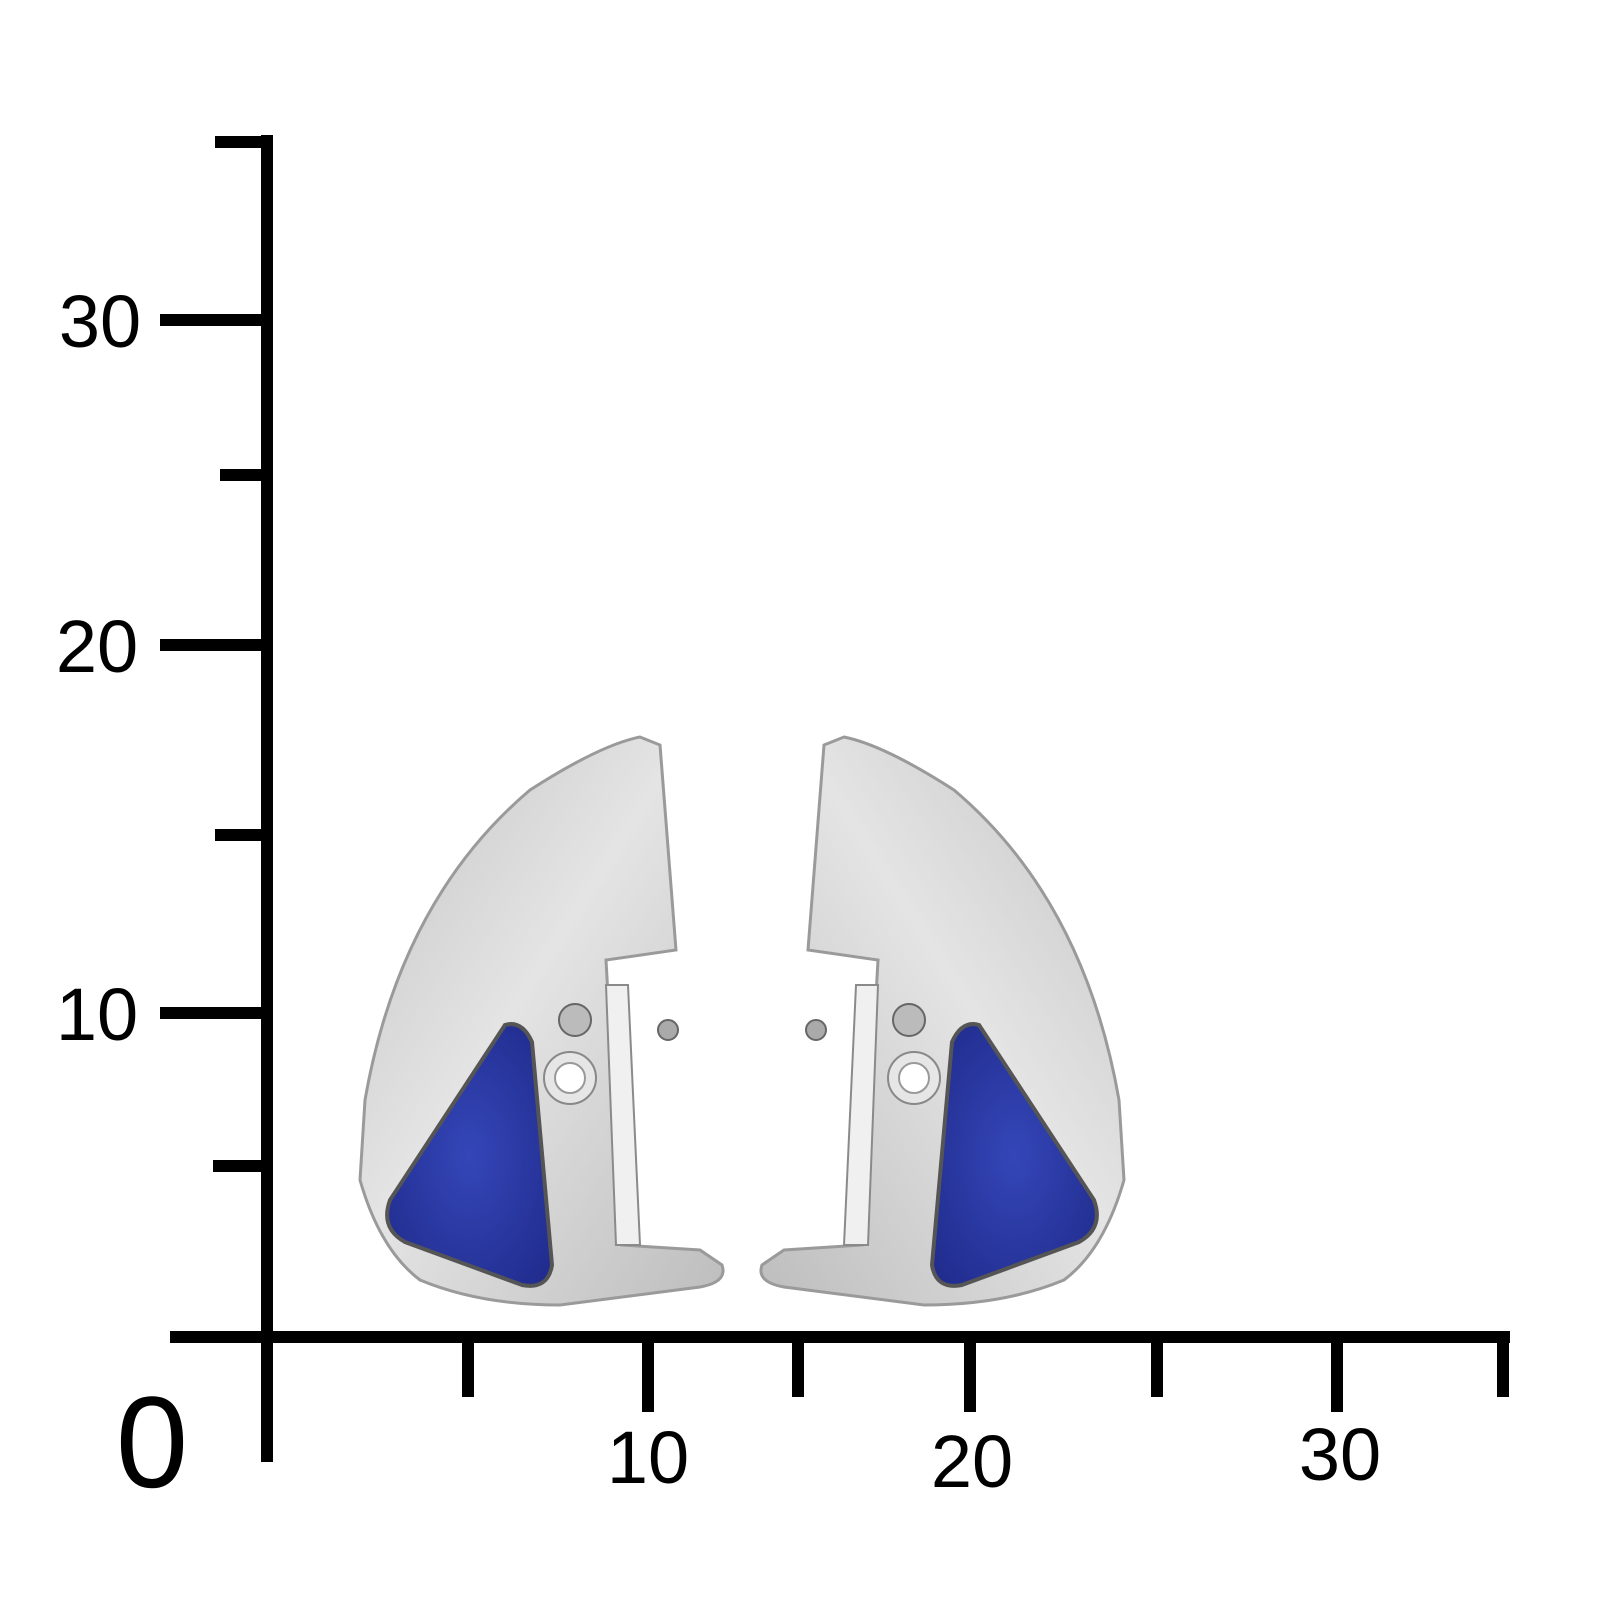 This screenshot has width=1600, height=1600. What do you see at coordinates (1340, 1454) in the screenshot?
I see `x-label-30: 30` at bounding box center [1340, 1454].